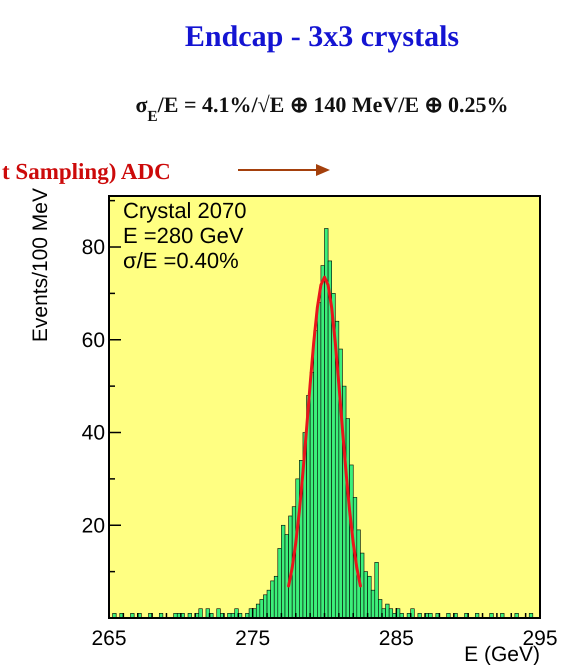  I want to click on chart-title: Endcap - 3x3 crystals, so click(322, 36).